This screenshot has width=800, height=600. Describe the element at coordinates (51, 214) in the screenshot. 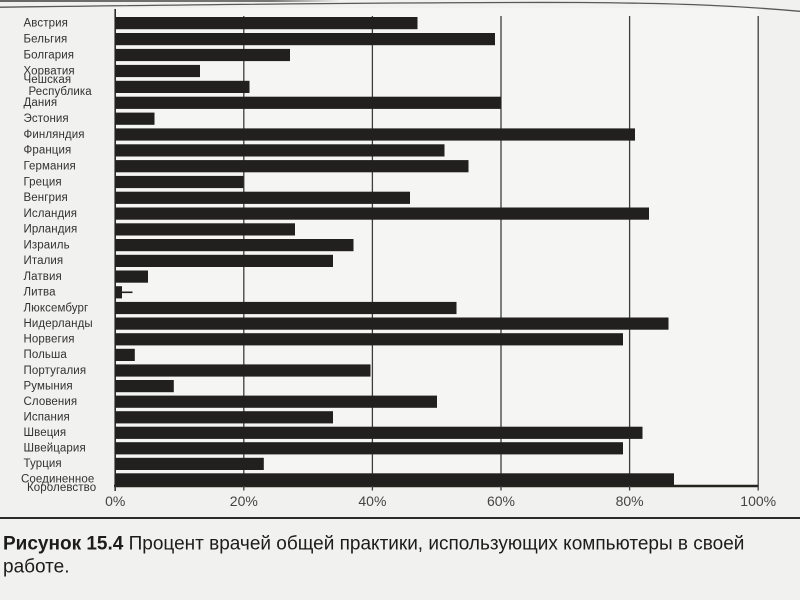

I see `svg-text: Исландия` at that location.